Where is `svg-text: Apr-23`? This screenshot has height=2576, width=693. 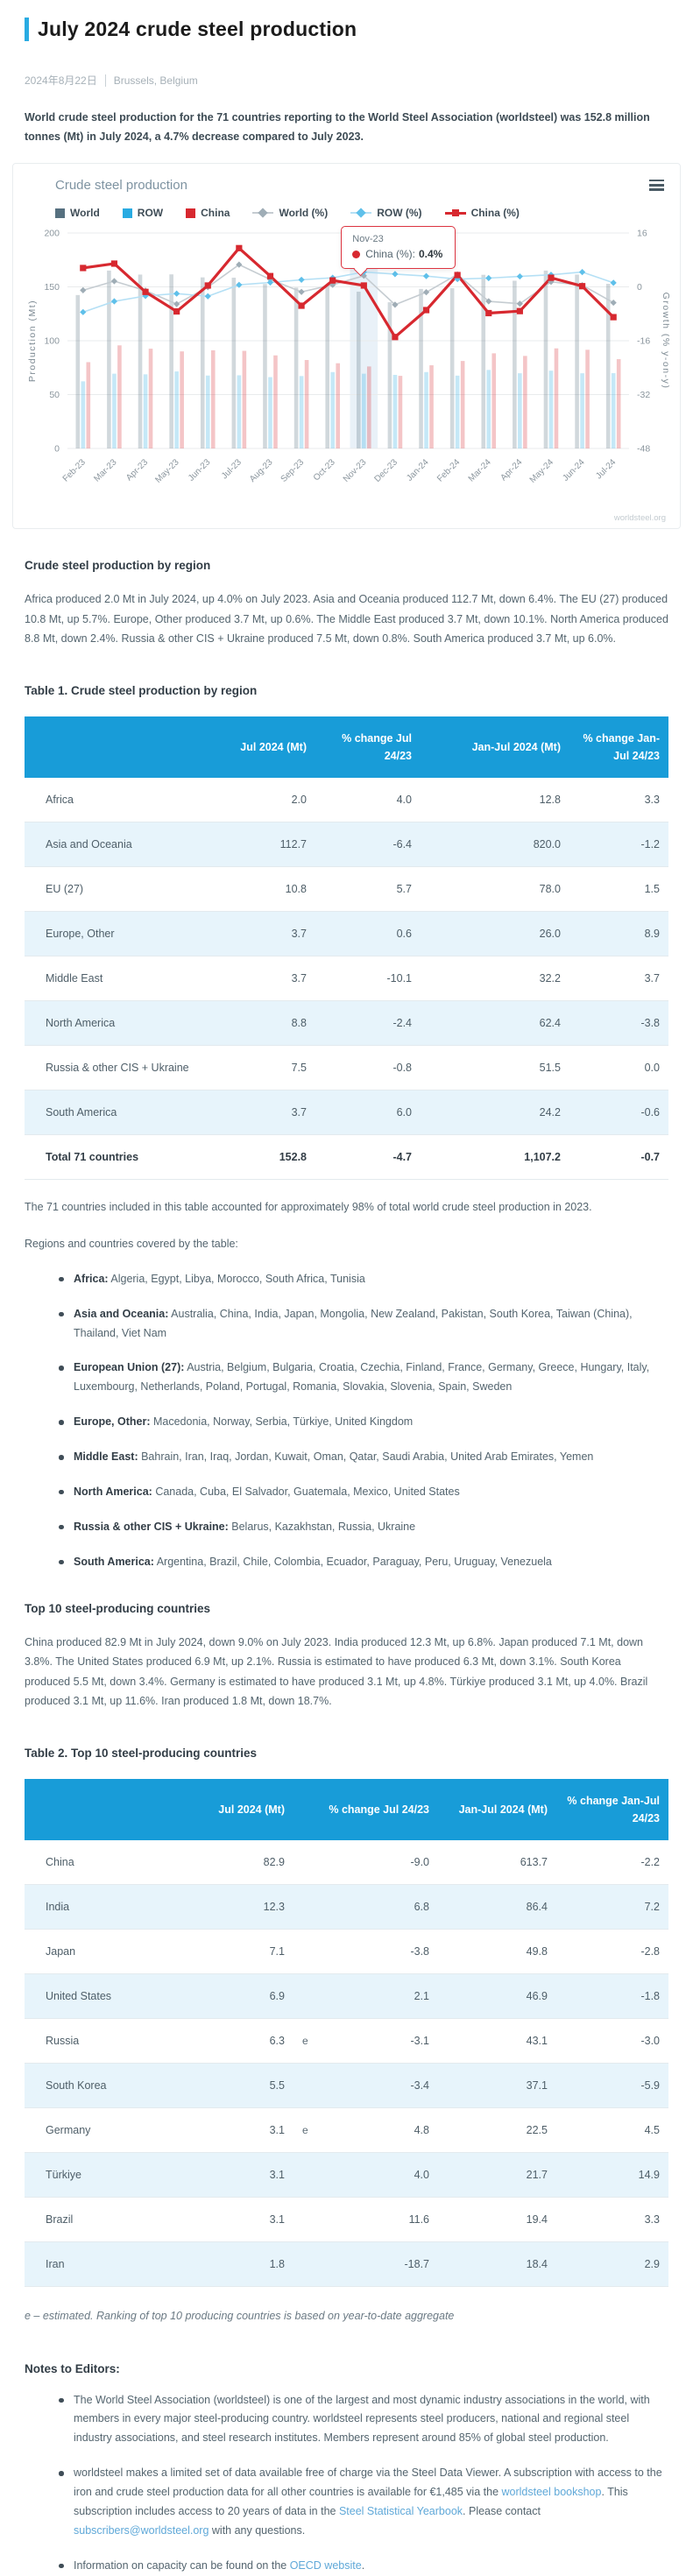 svg-text: Apr-23 is located at coordinates (137, 470).